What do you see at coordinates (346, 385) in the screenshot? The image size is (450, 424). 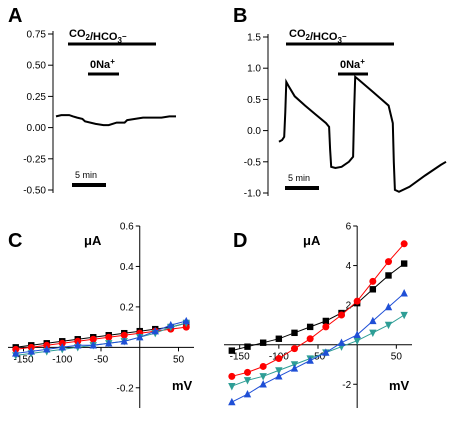 I see `y-tick-label: -2` at bounding box center [346, 385].